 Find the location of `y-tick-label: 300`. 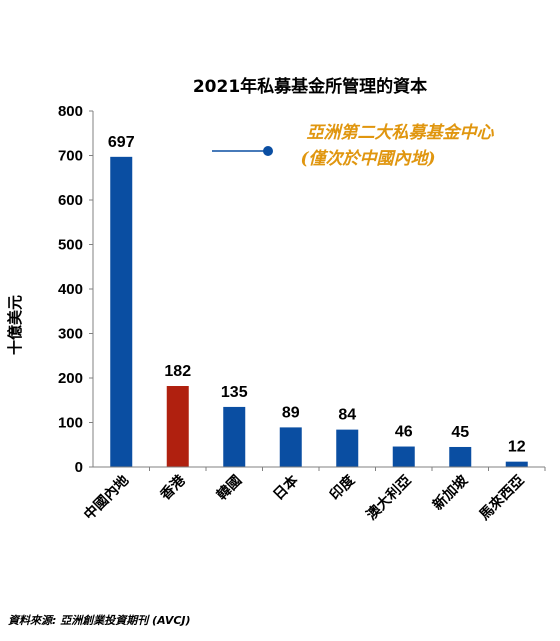

y-tick-label: 300 is located at coordinates (70, 334).